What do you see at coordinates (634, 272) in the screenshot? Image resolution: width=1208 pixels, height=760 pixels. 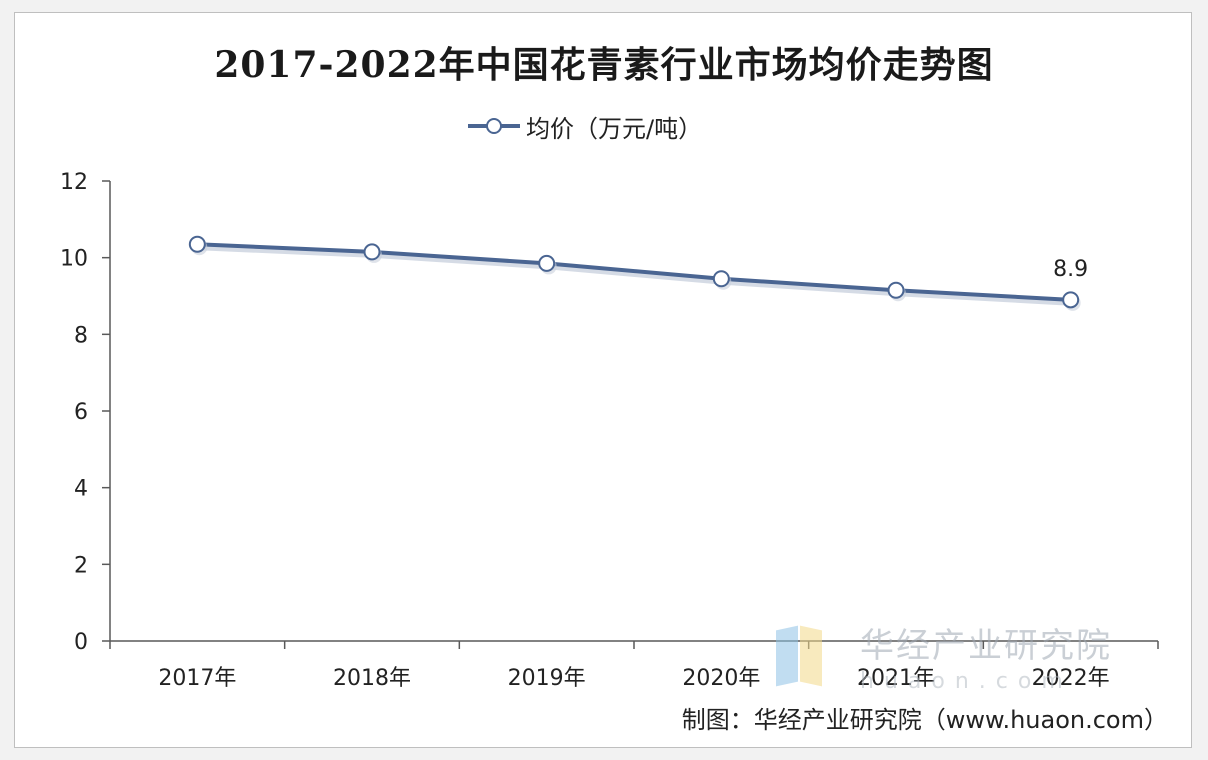 I see `series-line` at bounding box center [634, 272].